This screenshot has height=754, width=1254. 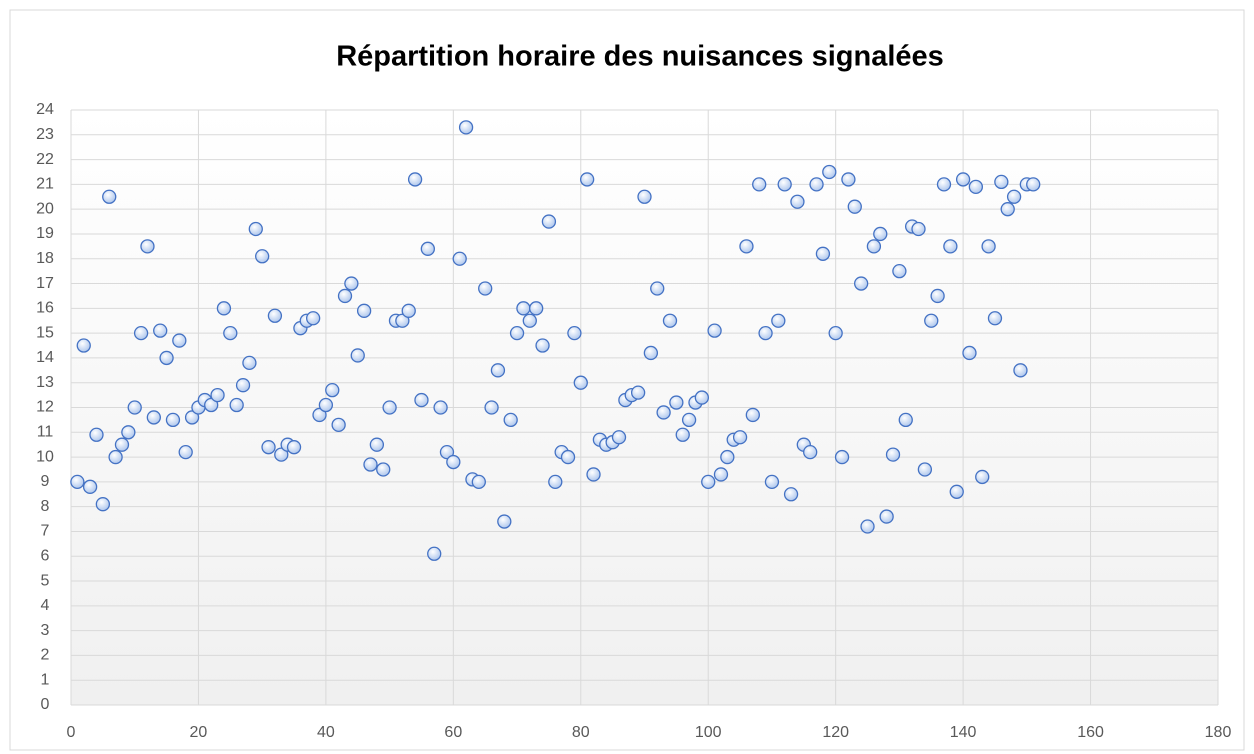 What do you see at coordinates (45, 109) in the screenshot?
I see `y-tick-label: 24` at bounding box center [45, 109].